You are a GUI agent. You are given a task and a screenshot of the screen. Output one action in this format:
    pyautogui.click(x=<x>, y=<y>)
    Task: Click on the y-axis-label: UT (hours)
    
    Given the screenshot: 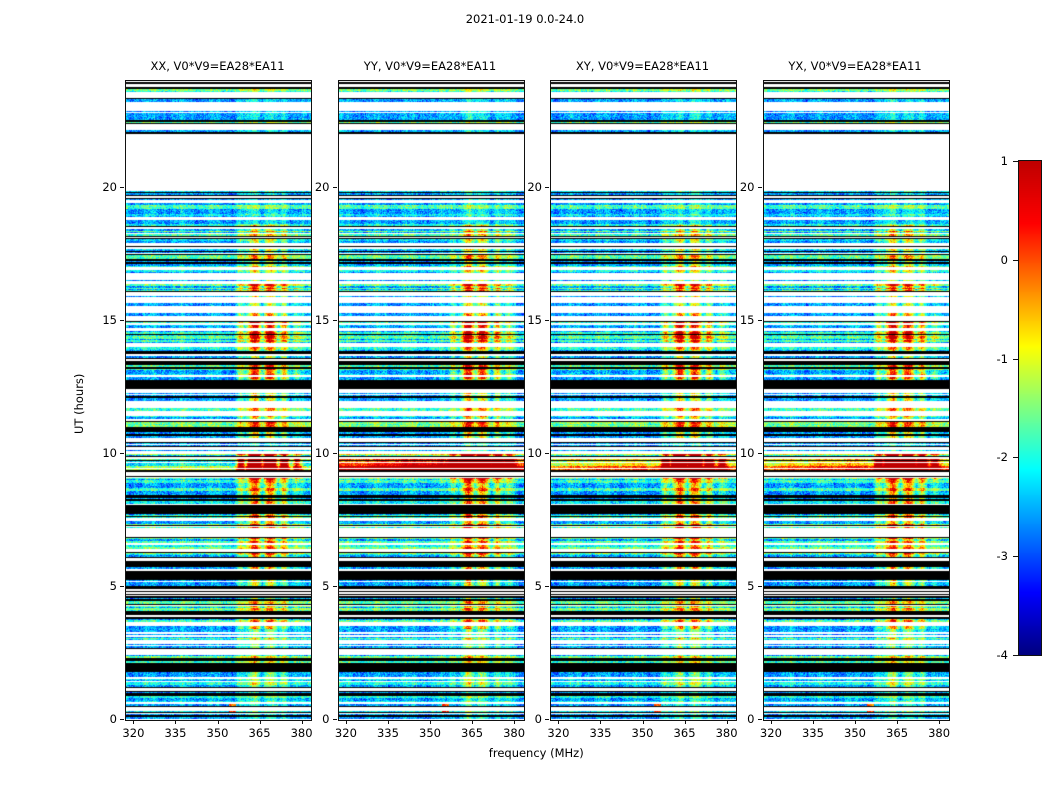 What is the action you would take?
    pyautogui.click(x=79, y=403)
    